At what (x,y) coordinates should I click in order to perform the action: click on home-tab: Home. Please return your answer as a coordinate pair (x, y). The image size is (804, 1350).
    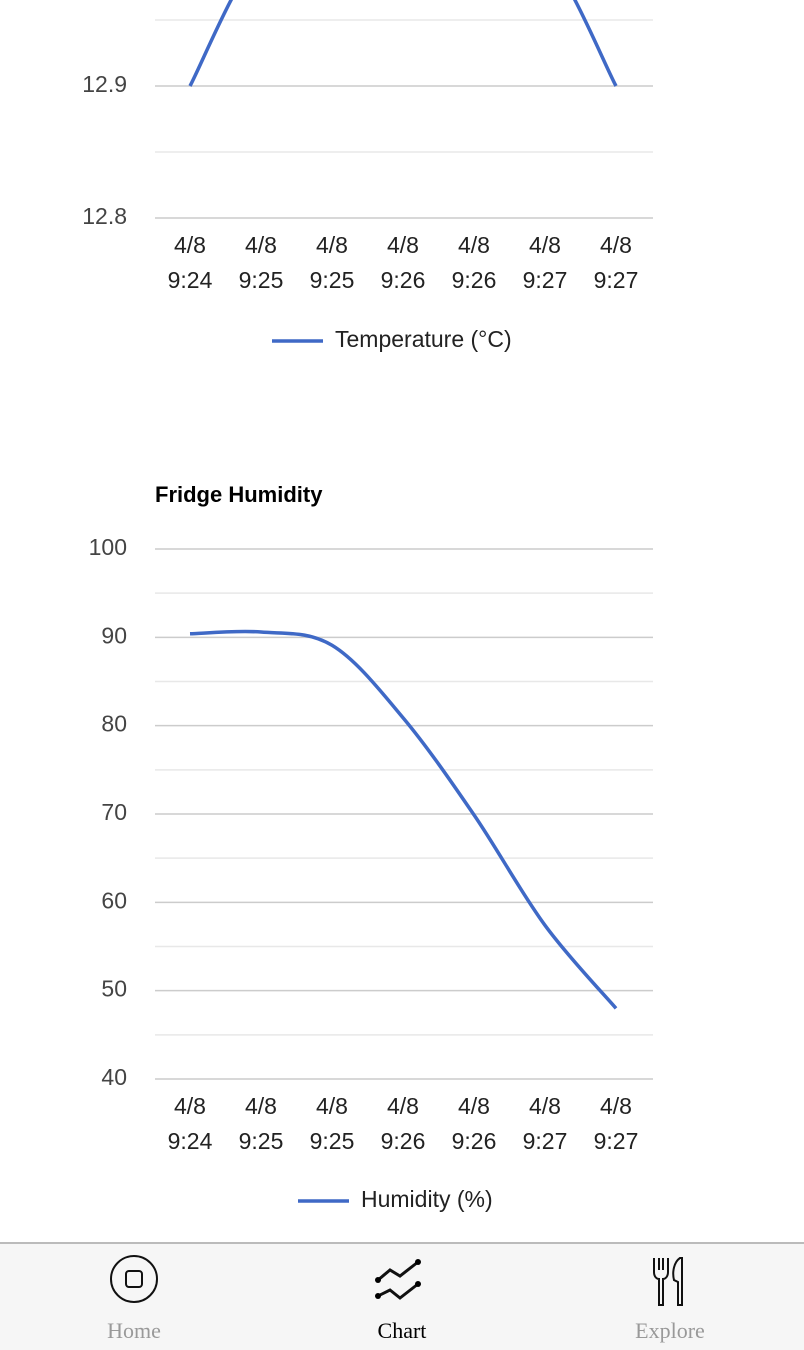
    Looking at the image, I should click on (134, 1297).